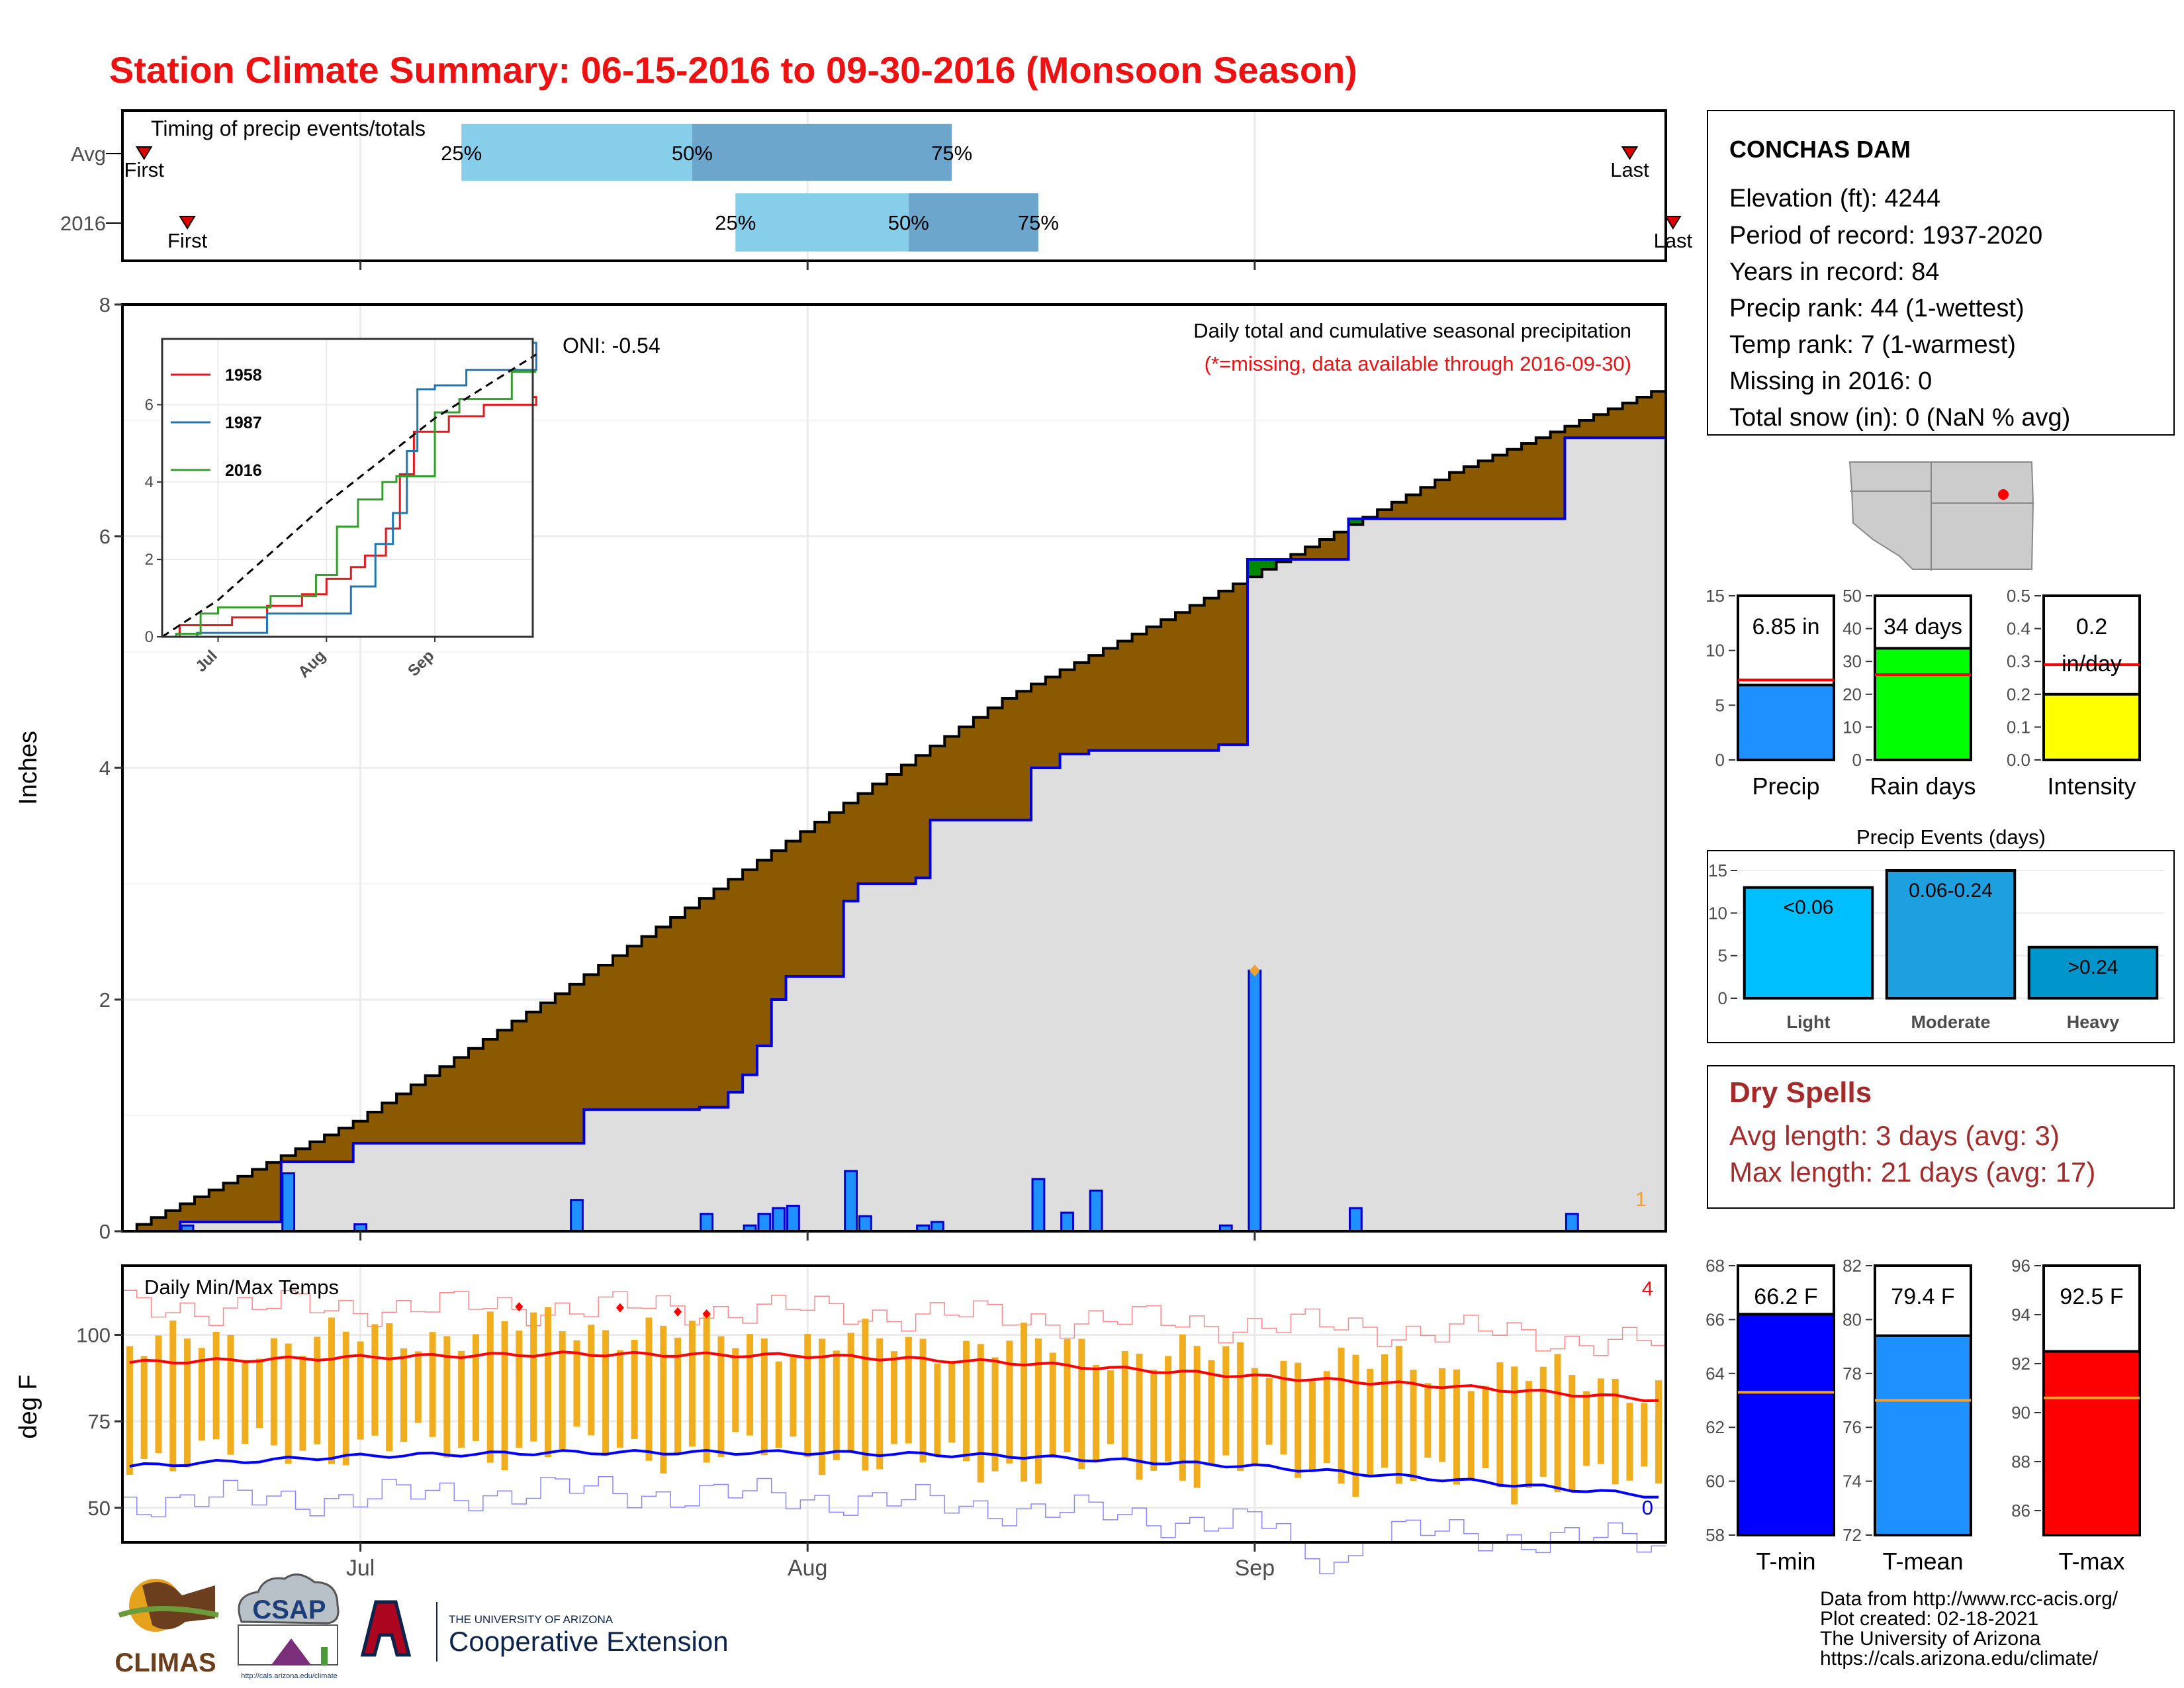 The image size is (2184, 1688). What do you see at coordinates (1959, 1658) in the screenshot?
I see `credit-line: https://cals.arizona.edu/climate/` at bounding box center [1959, 1658].